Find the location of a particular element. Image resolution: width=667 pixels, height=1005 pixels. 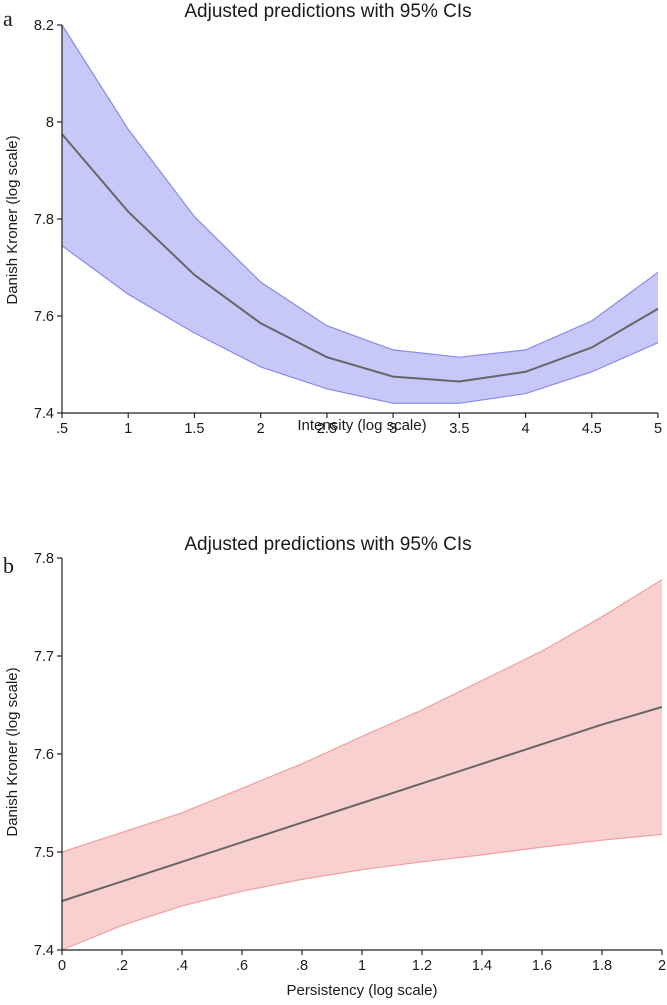

y-axis-label-b: Danish Kroner (log scale) is located at coordinates (12, 751).